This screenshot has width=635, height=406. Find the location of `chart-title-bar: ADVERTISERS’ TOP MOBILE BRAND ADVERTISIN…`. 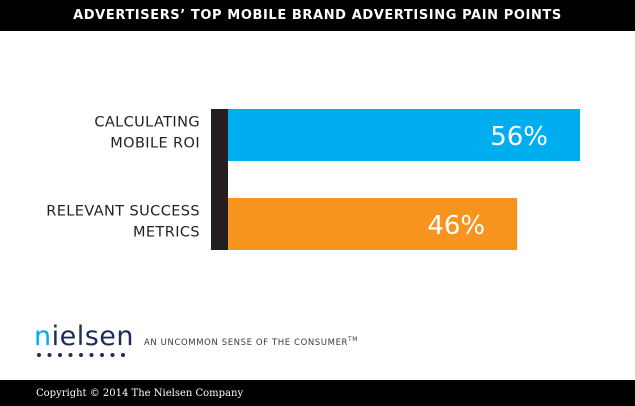

chart-title-bar: ADVERTISERS’ TOP MOBILE BRAND ADVERTISIN… is located at coordinates (317, 15).